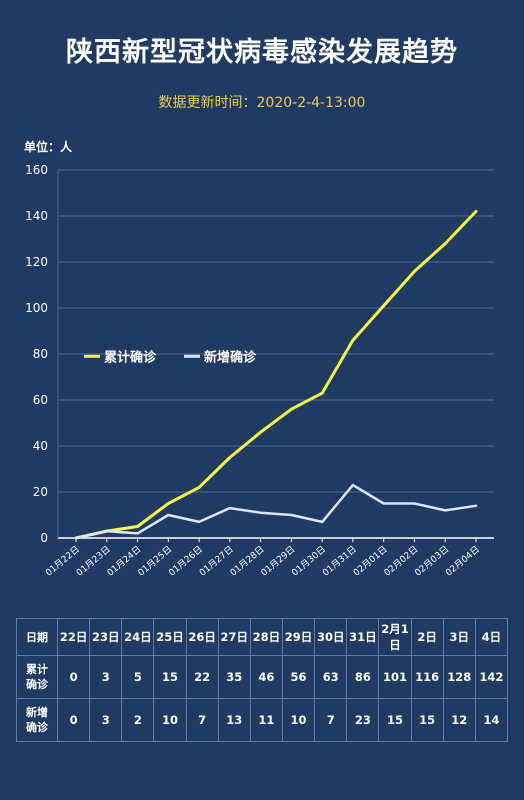 This screenshot has width=524, height=800. Describe the element at coordinates (266, 677) in the screenshot. I see `table-value-cell: 46` at that location.